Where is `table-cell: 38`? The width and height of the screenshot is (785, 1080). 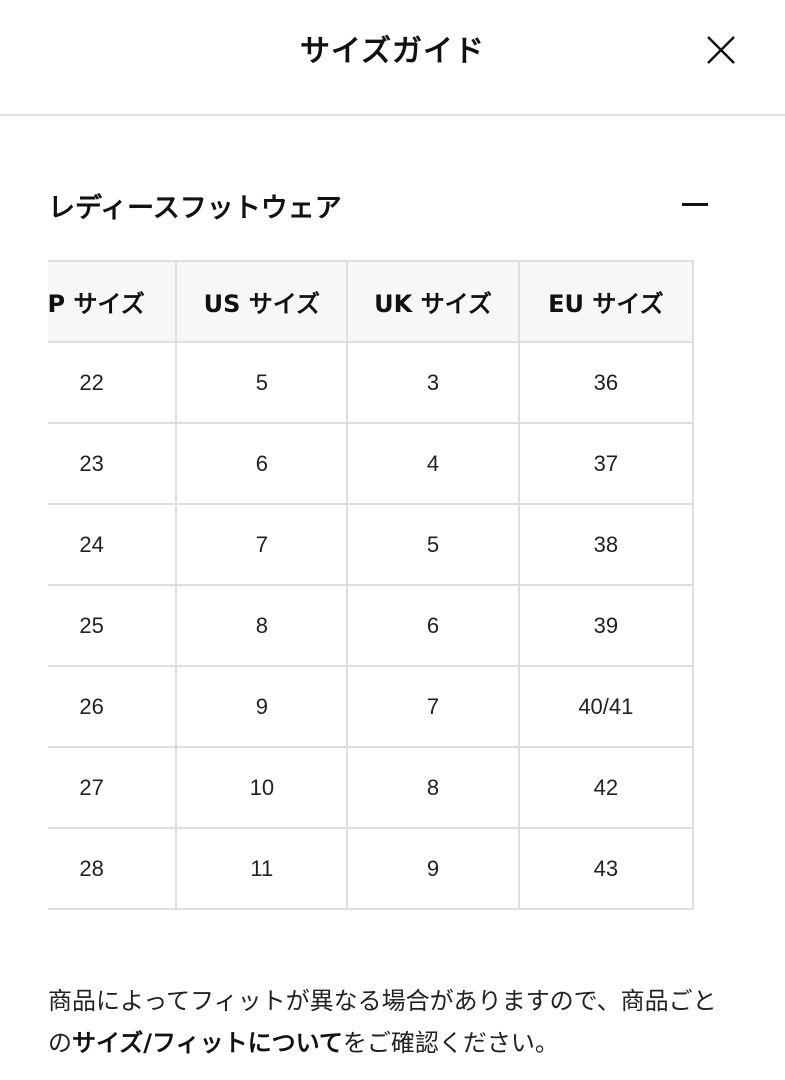
table-cell: 38 is located at coordinates (606, 544).